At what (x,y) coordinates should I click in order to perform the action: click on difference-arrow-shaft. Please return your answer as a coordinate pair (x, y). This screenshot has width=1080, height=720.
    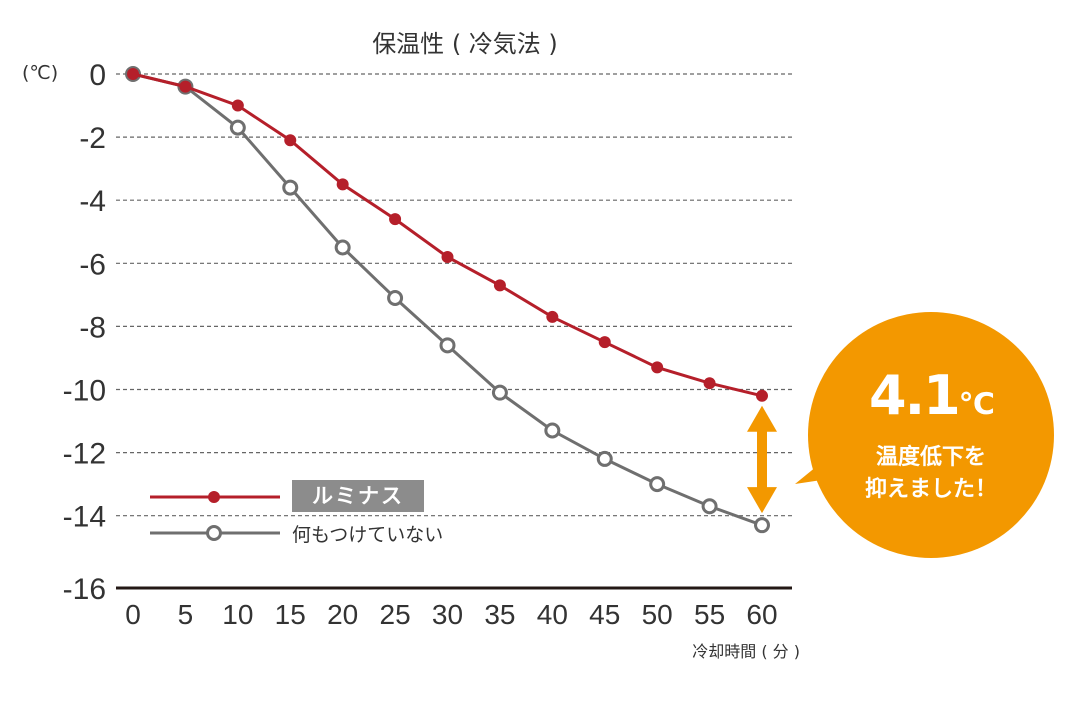
    Looking at the image, I should click on (762, 459).